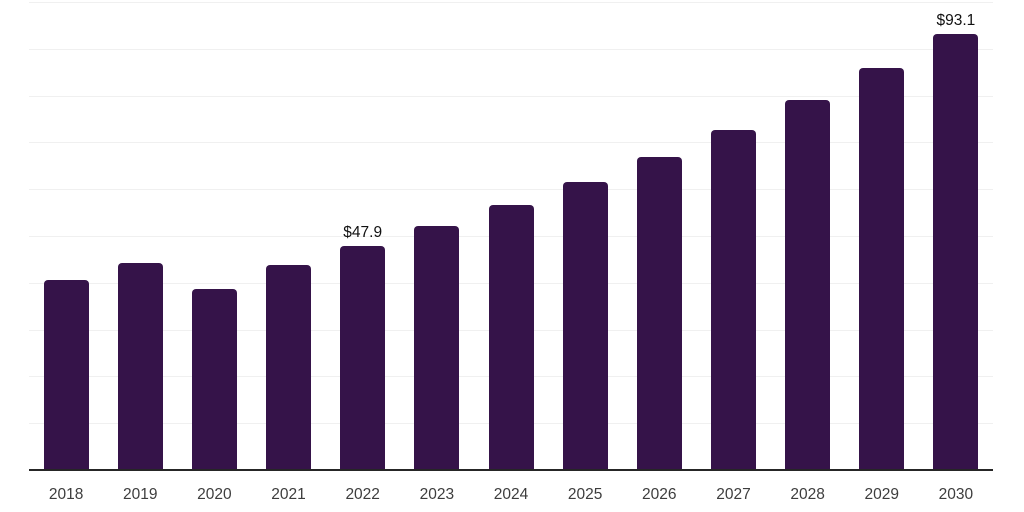  Describe the element at coordinates (511, 337) in the screenshot. I see `bar-2024` at that location.